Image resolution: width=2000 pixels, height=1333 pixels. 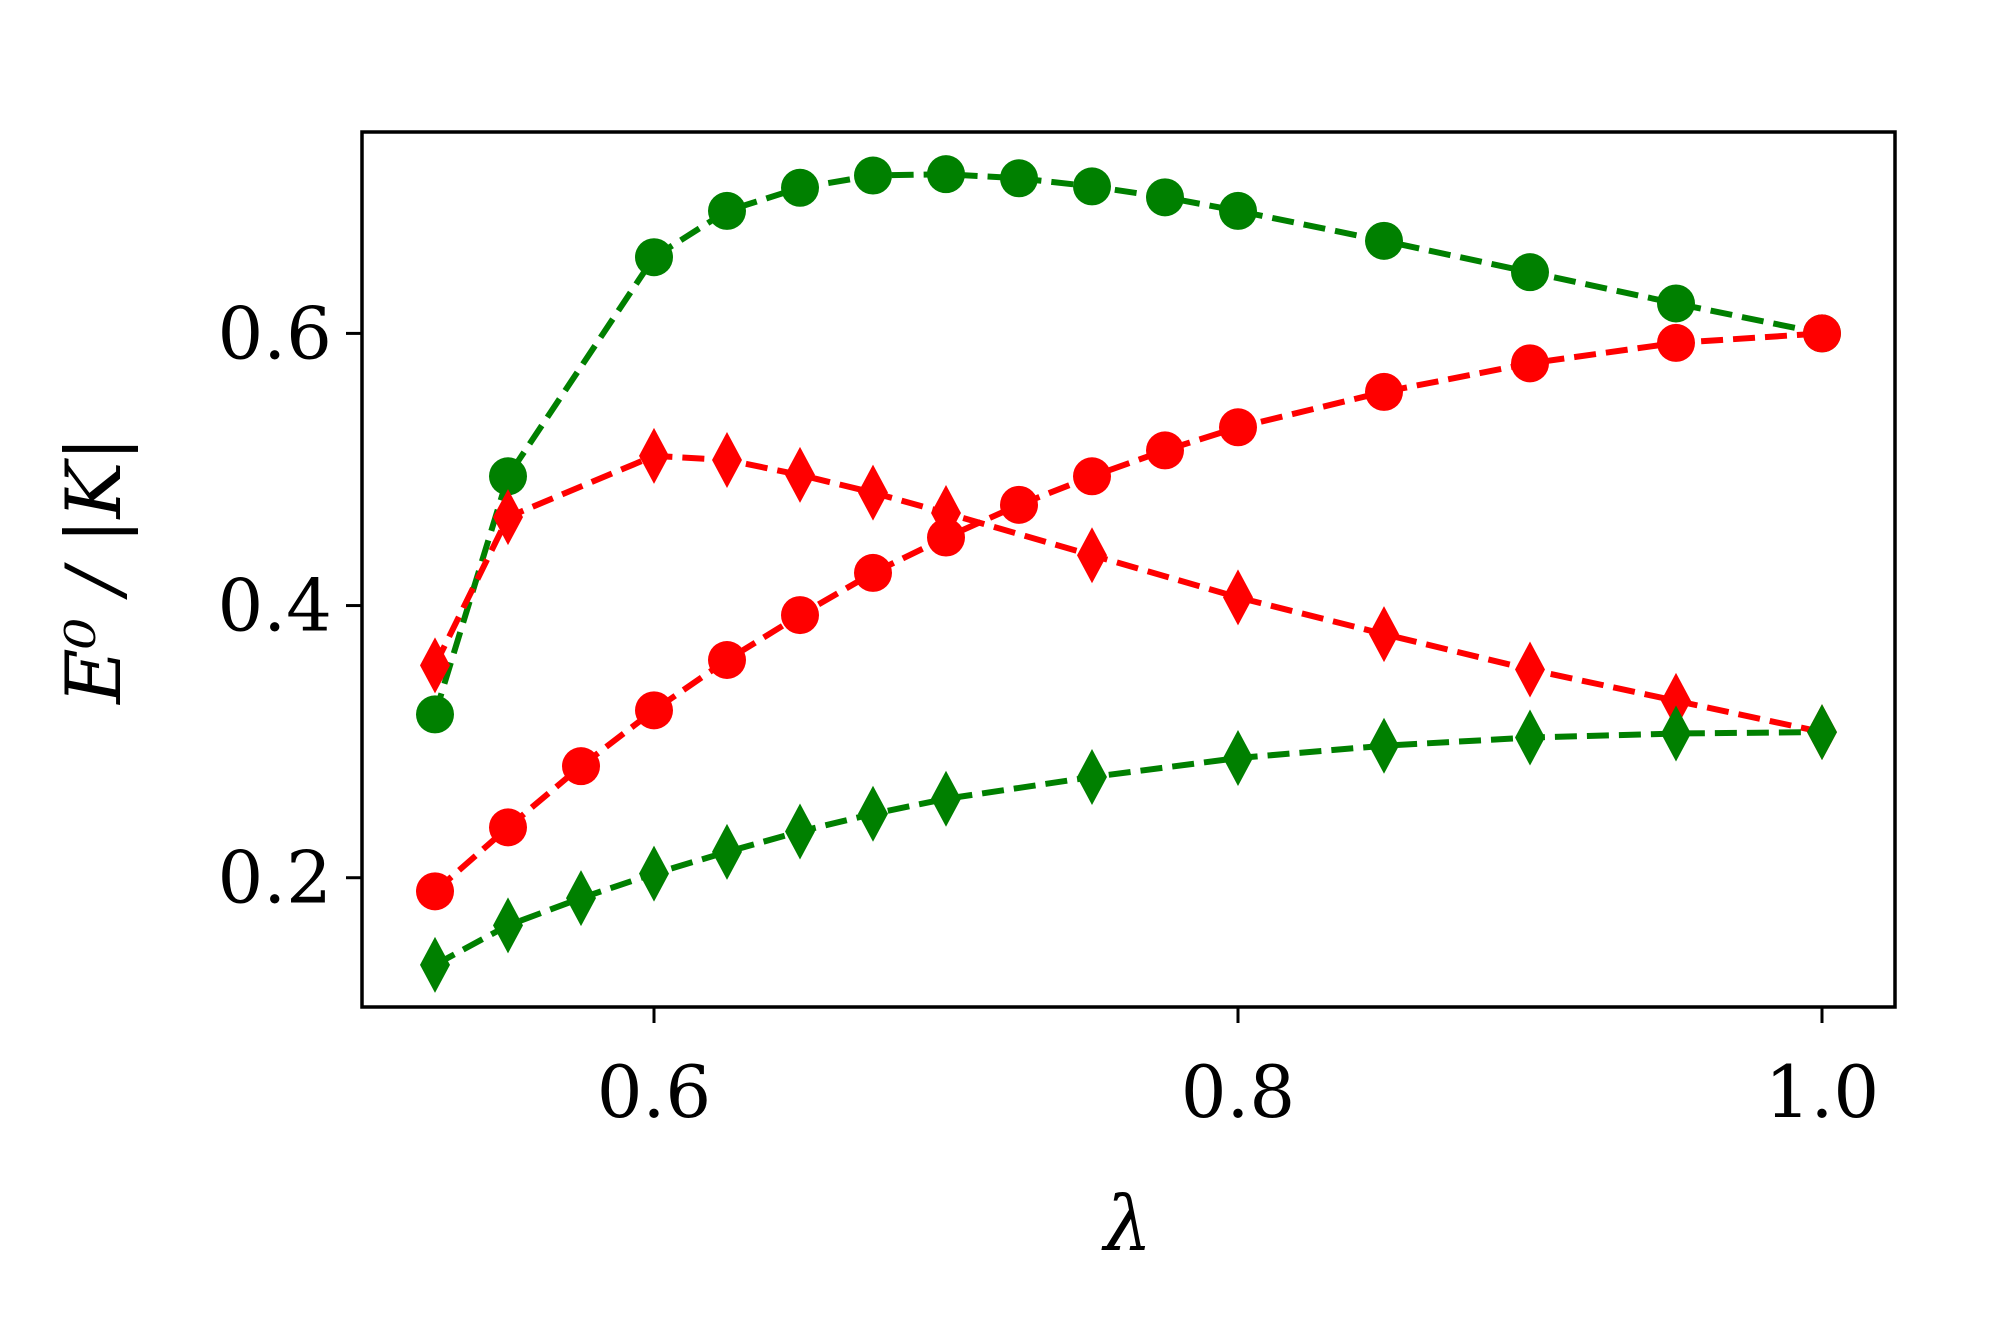 I want to click on series-3-line, so click(x=1127, y=594).